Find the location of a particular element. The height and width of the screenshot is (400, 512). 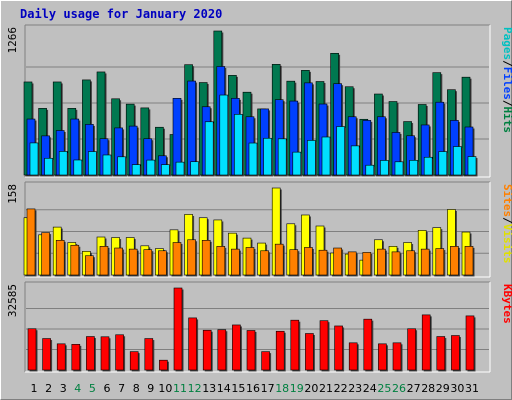

side-label: KBytes is located at coordinates (506, 304).